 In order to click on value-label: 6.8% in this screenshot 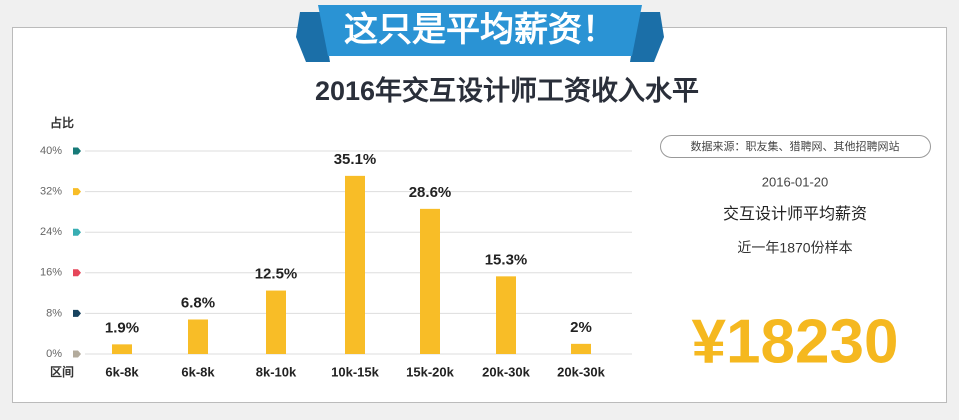, I will do `click(198, 302)`.